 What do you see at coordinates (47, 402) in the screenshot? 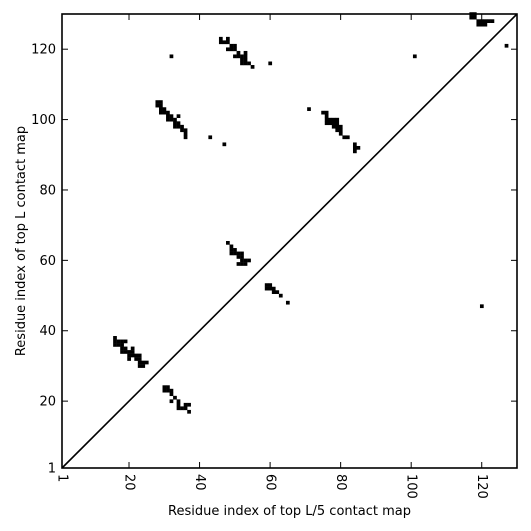
I see `y-tick-label: 20` at bounding box center [47, 402].